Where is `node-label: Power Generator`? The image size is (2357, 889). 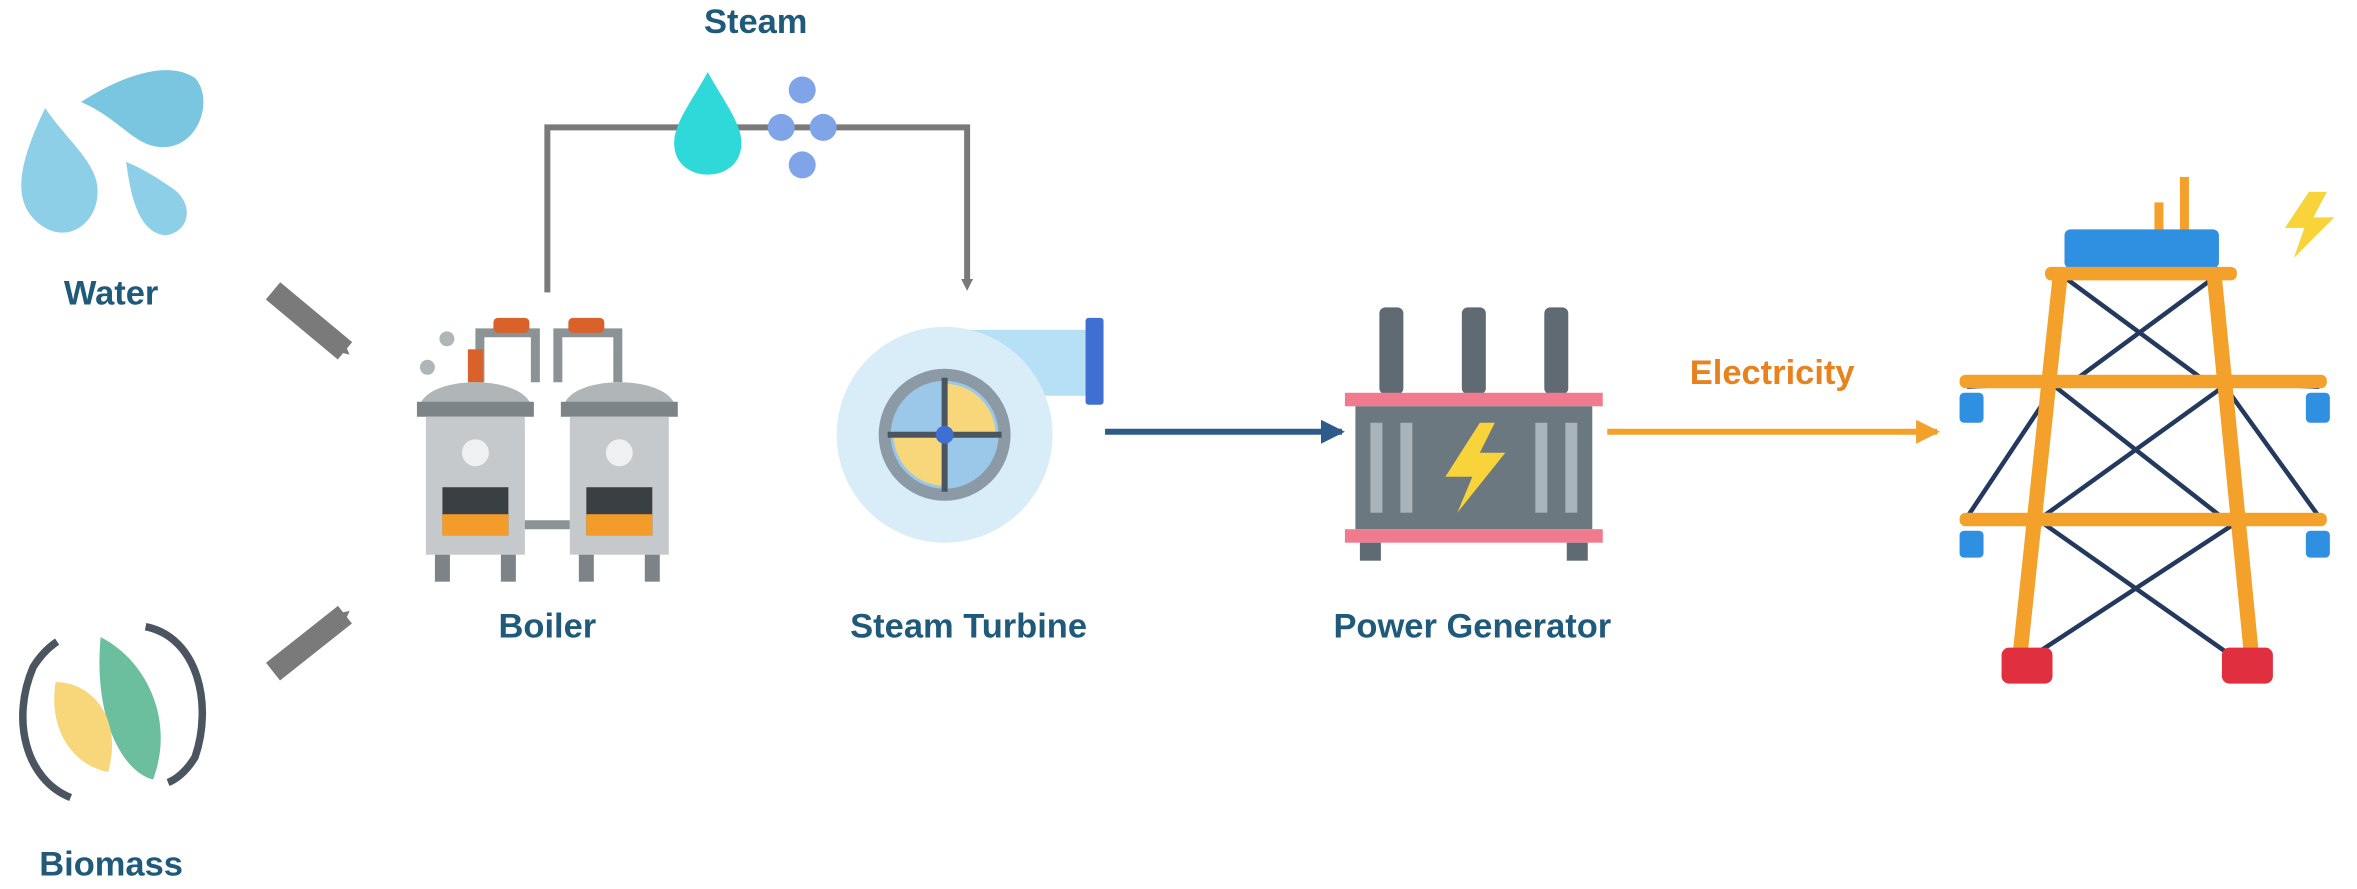
node-label: Power Generator is located at coordinates (1472, 626).